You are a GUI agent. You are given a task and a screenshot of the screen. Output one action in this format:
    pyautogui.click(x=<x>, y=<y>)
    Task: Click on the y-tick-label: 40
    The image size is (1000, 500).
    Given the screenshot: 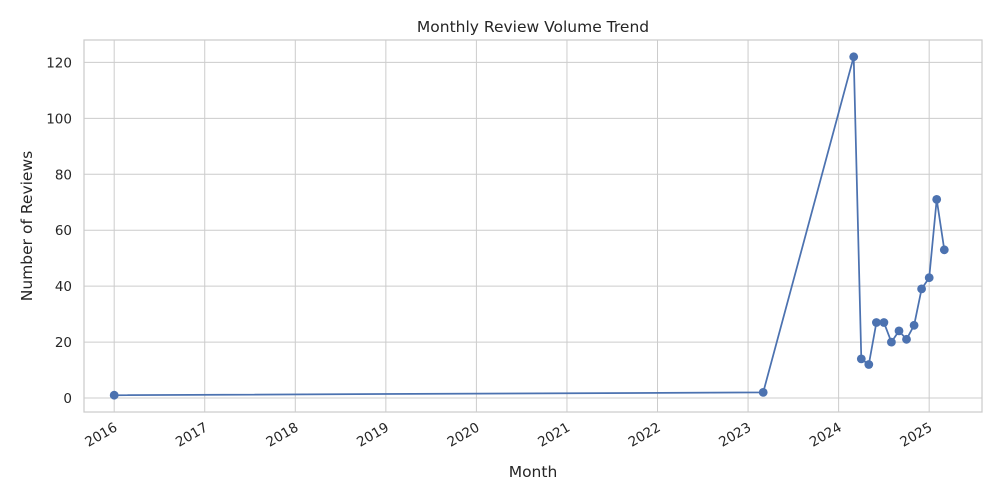 What is the action you would take?
    pyautogui.click(x=63, y=287)
    